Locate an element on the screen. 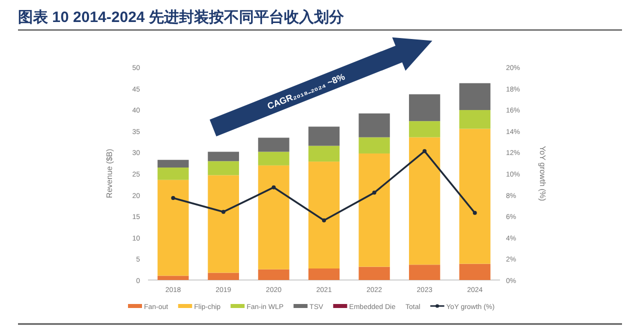 The image size is (640, 329). y-axis-title: Revenue ($B) is located at coordinates (109, 173).